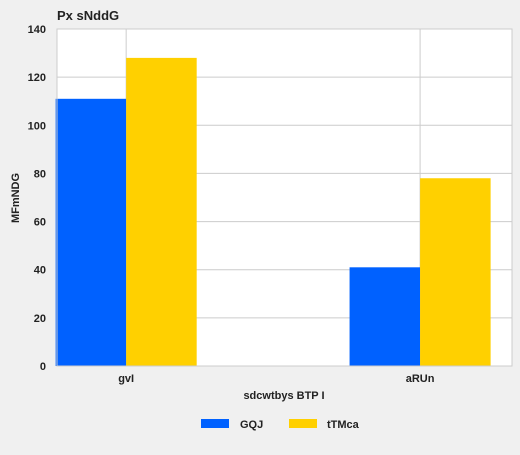  I want to click on bar-GQJ-gvI, so click(91, 232).